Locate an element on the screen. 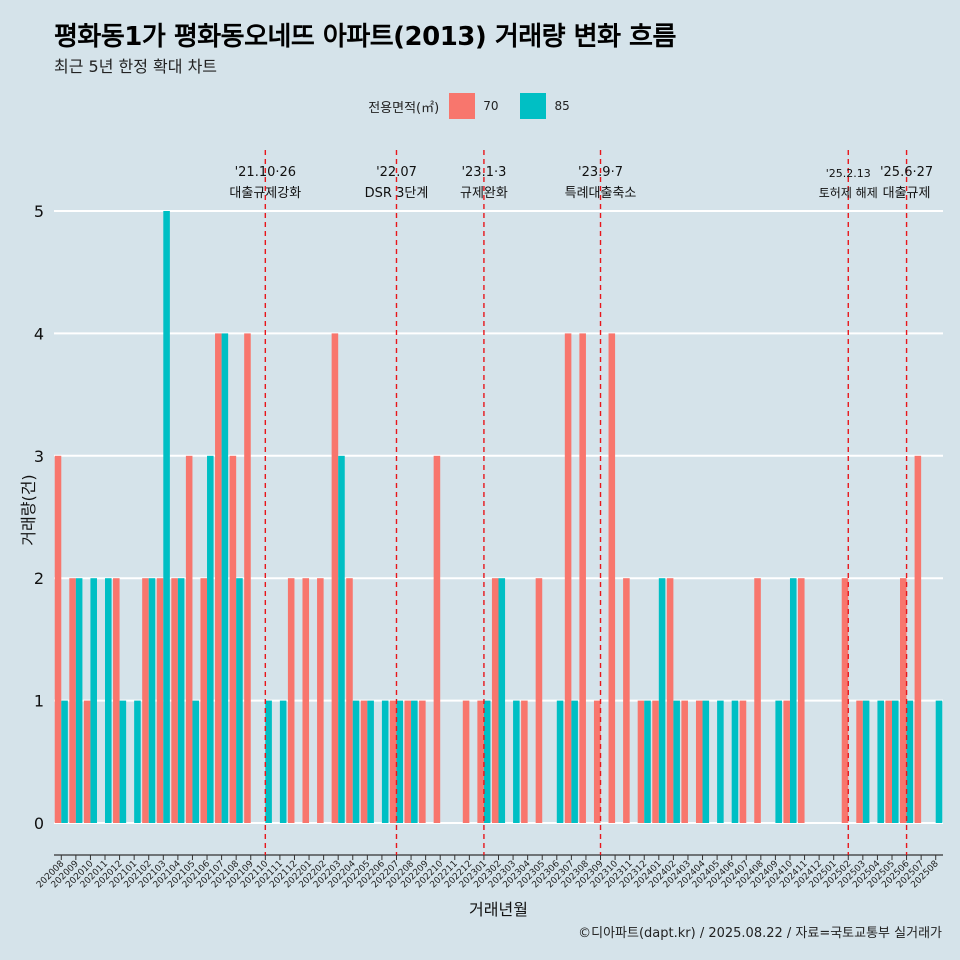 The width and height of the screenshot is (960, 960). y-tick-label: 5 is located at coordinates (39, 211).